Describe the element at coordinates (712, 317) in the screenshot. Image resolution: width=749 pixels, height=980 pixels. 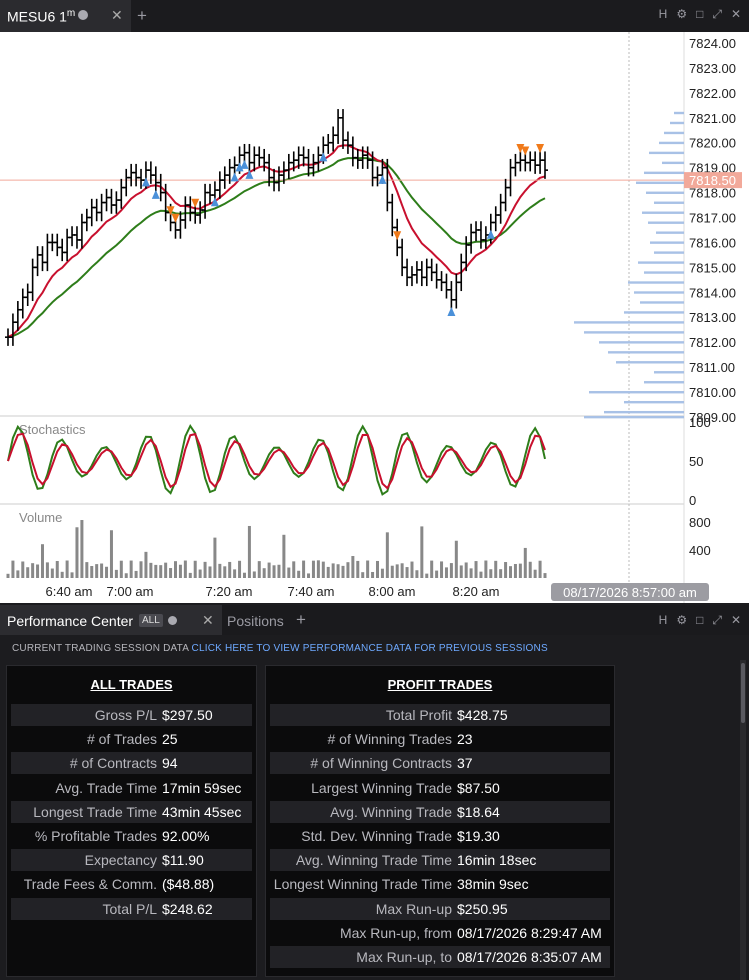
I see `price-axis-tick: 7813.00` at that location.